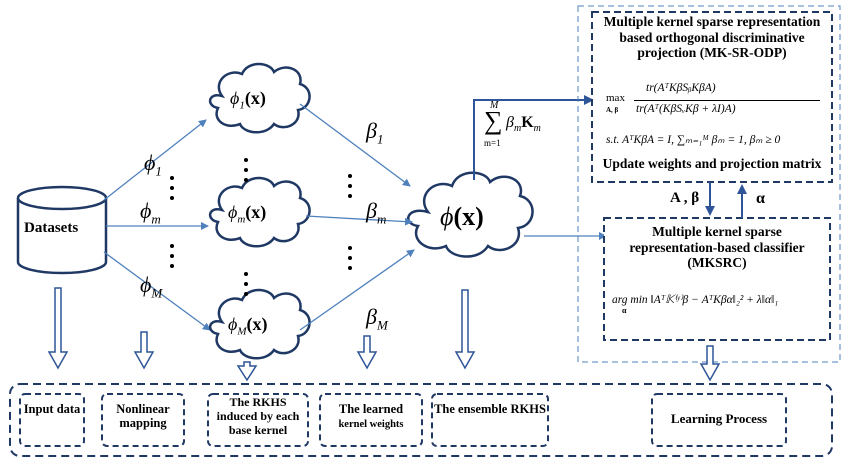  I want to click on max-subscript: A, β, so click(612, 110).